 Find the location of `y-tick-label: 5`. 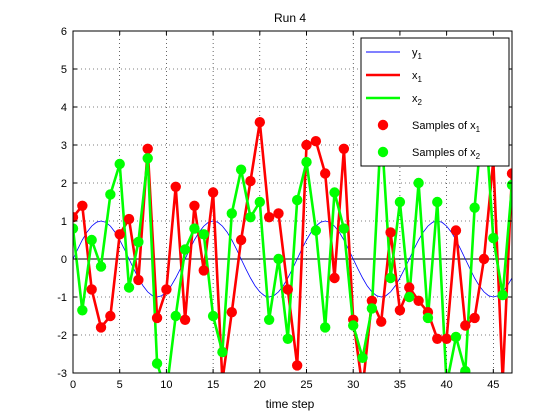

y-tick-label: 5 is located at coordinates (64, 70).